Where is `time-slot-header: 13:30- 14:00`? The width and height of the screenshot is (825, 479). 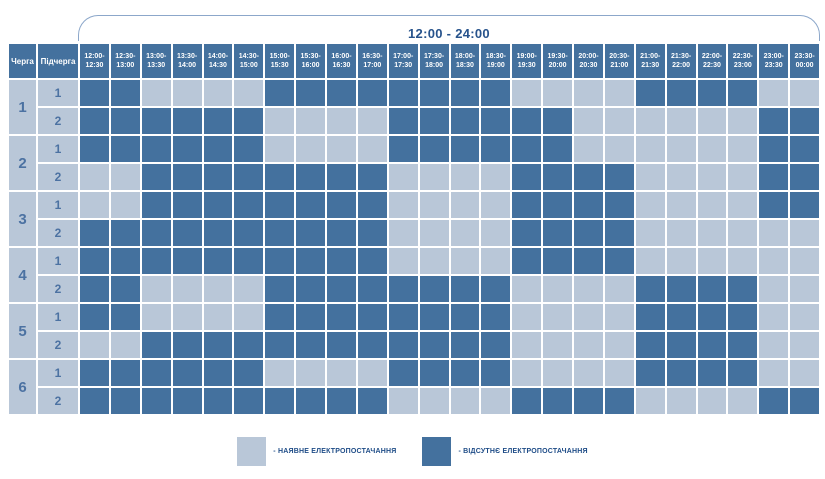
time-slot-header: 13:30- 14:00 is located at coordinates (187, 61).